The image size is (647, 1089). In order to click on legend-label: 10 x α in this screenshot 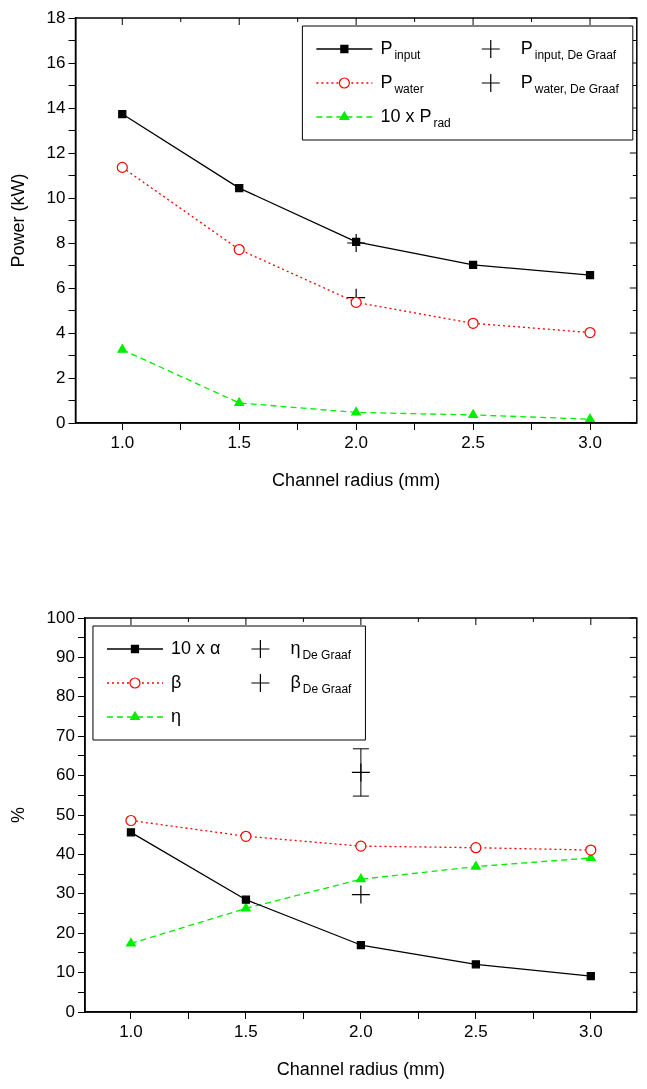, I will do `click(195, 647)`.